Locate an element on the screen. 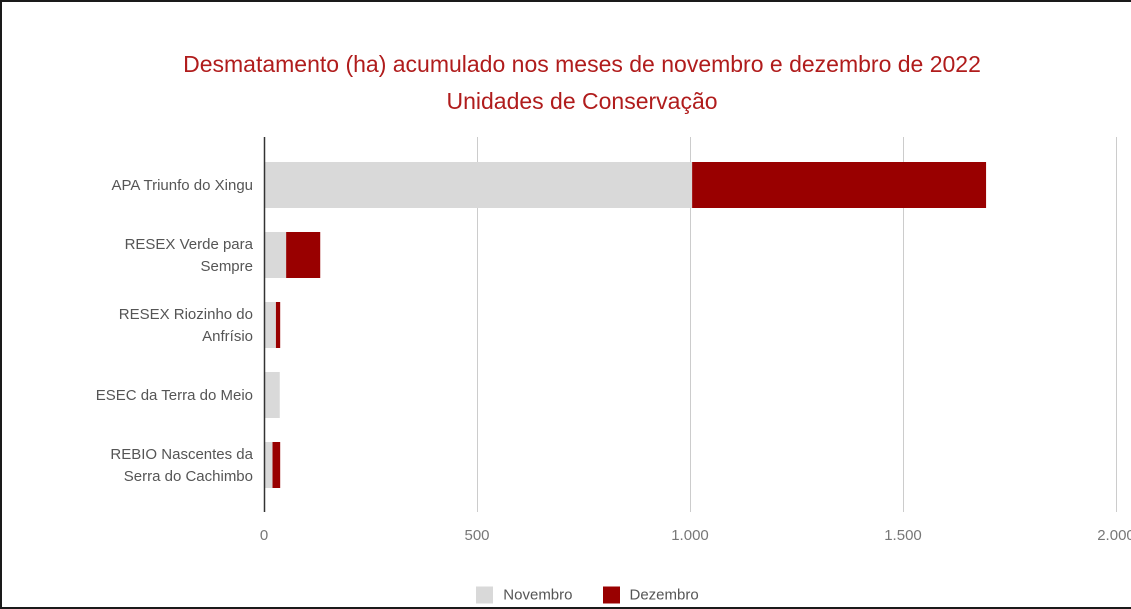  legend-swatch-dezembro is located at coordinates (611, 595).